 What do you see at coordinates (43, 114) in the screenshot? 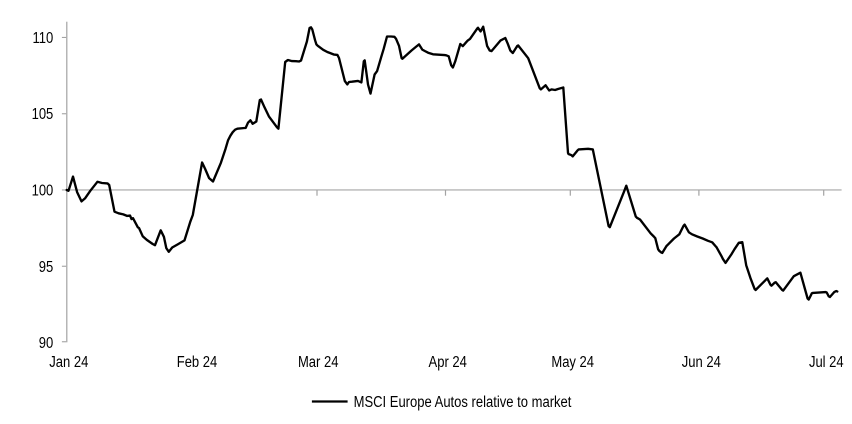
I see `svg-text: 105` at bounding box center [43, 114].